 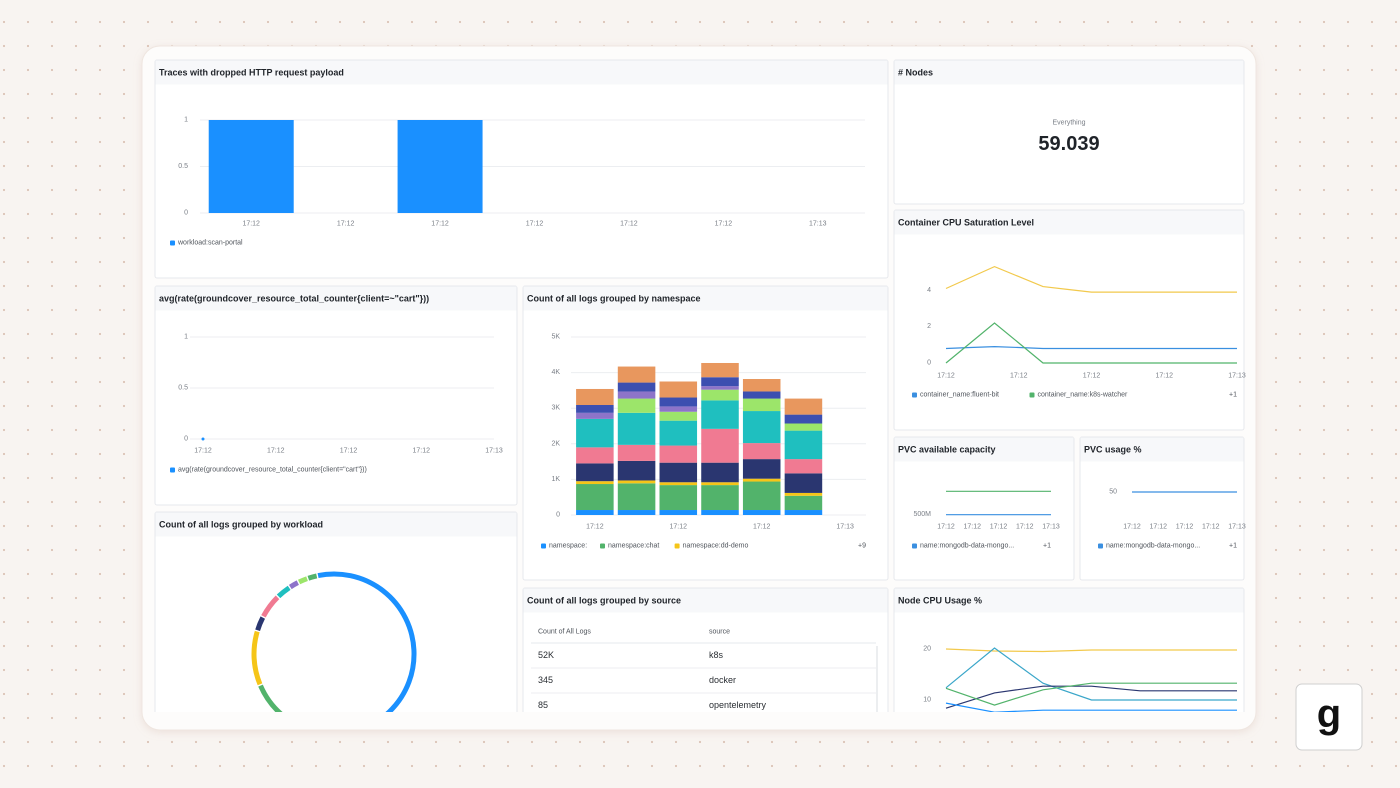 I want to click on legend-label: namespace:dd-demo, so click(x=716, y=546).